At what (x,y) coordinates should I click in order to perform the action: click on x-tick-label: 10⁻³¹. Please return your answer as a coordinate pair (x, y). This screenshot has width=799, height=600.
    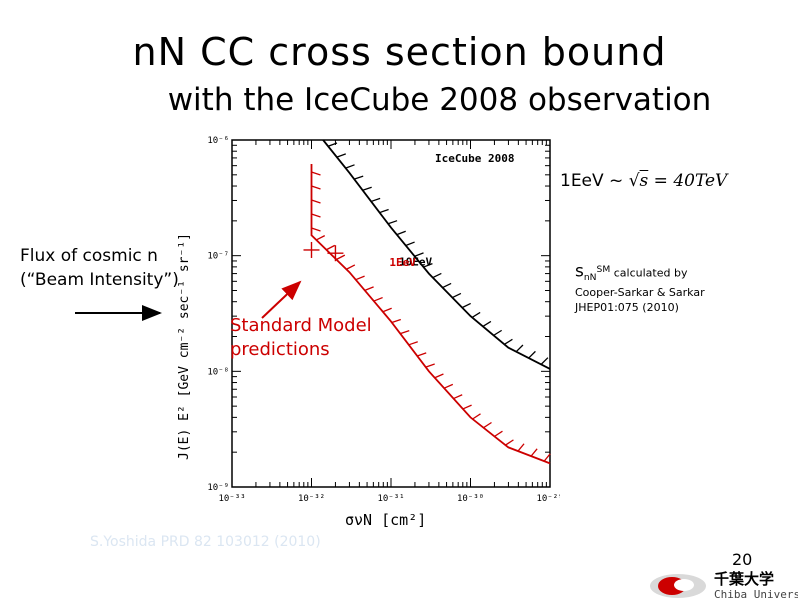
    Looking at the image, I should click on (390, 499).